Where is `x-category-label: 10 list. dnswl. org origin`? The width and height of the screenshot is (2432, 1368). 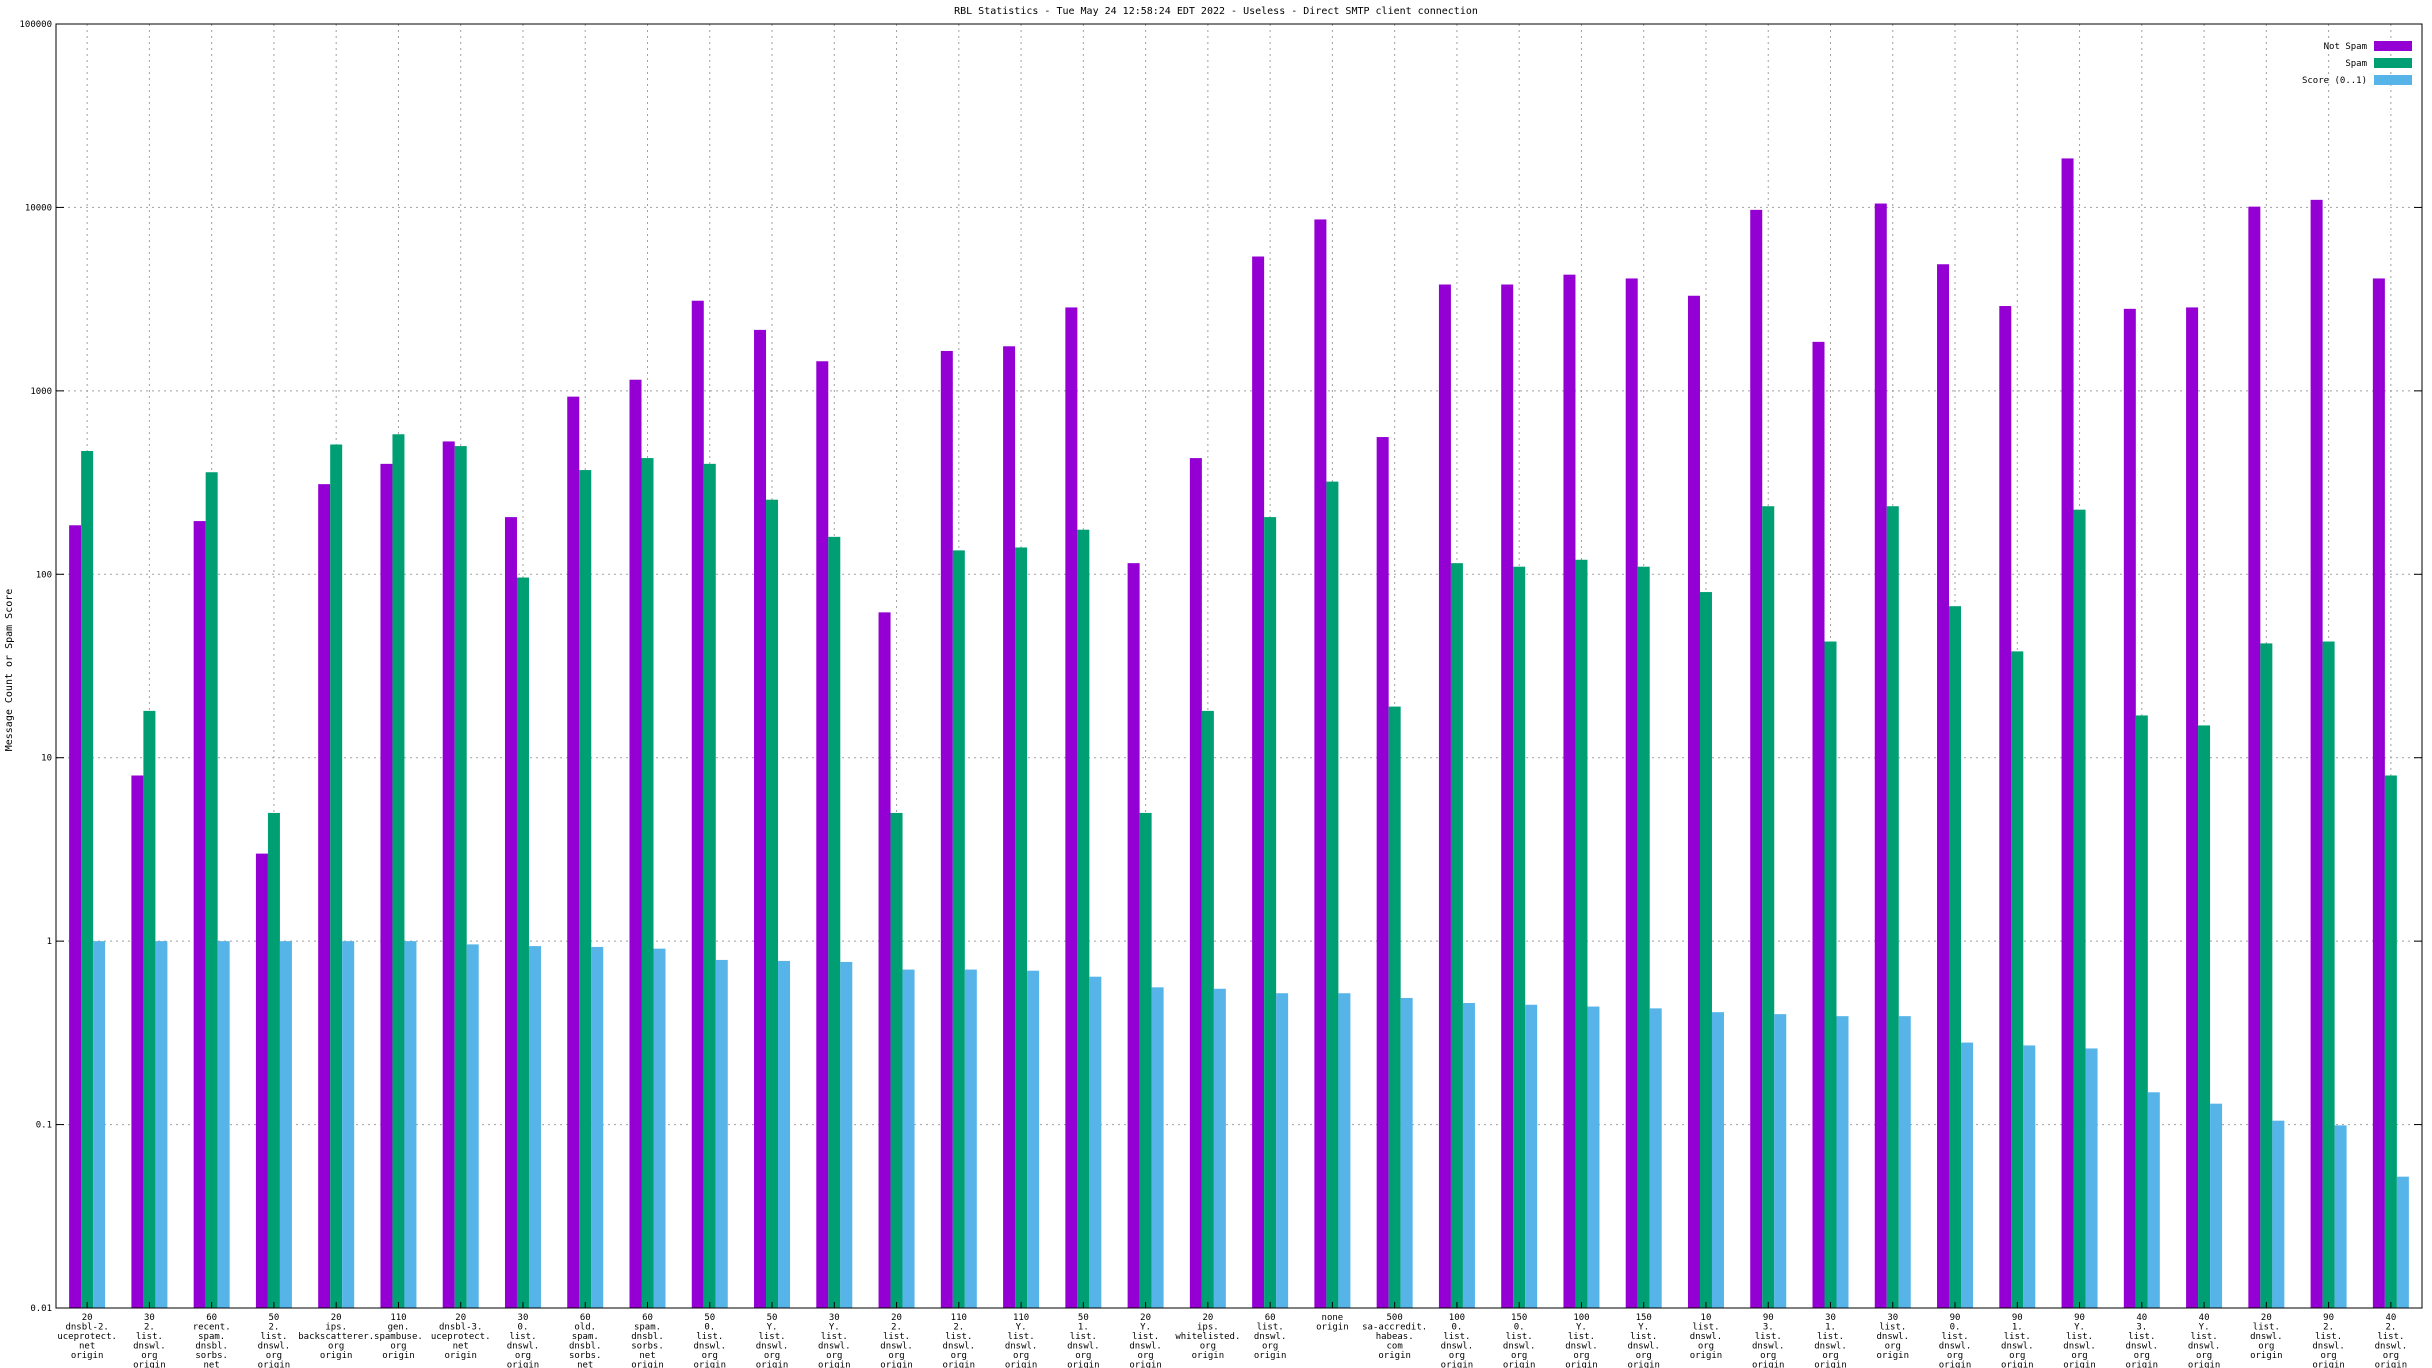
x-category-label: 10 list. dnswl. org origin is located at coordinates (1706, 1337).